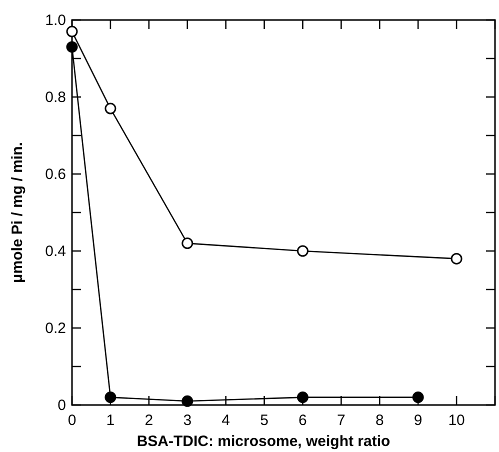 The height and width of the screenshot is (452, 499). What do you see at coordinates (55, 174) in the screenshot?
I see `y-tick-label: 0.6` at bounding box center [55, 174].